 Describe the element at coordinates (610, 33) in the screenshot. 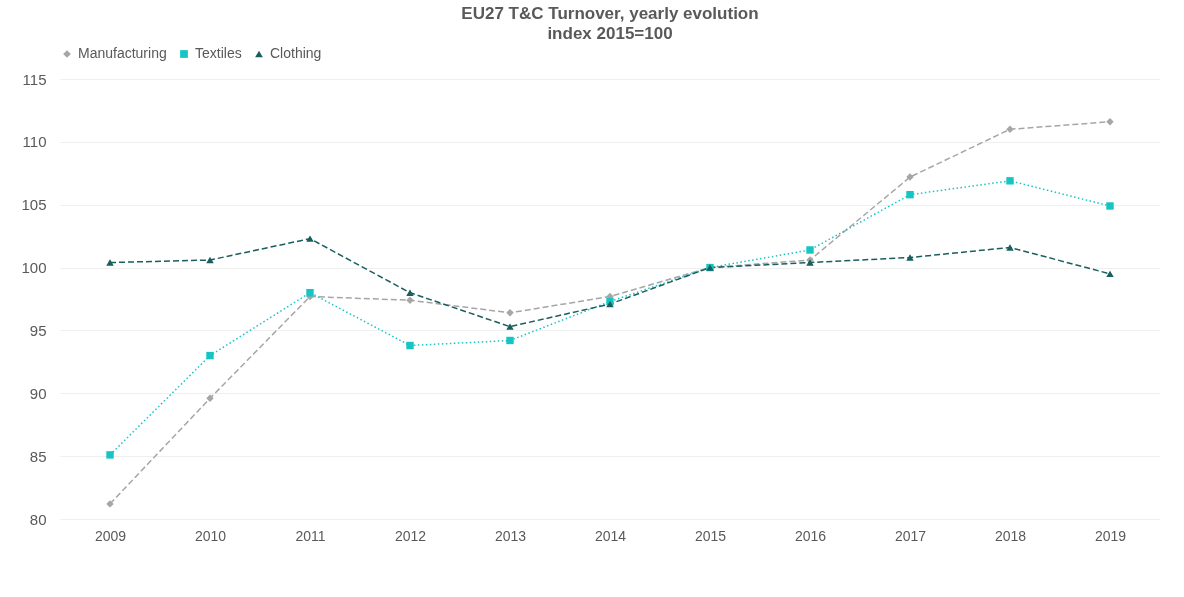

I see `chart-subtitle: index 2015=100` at that location.